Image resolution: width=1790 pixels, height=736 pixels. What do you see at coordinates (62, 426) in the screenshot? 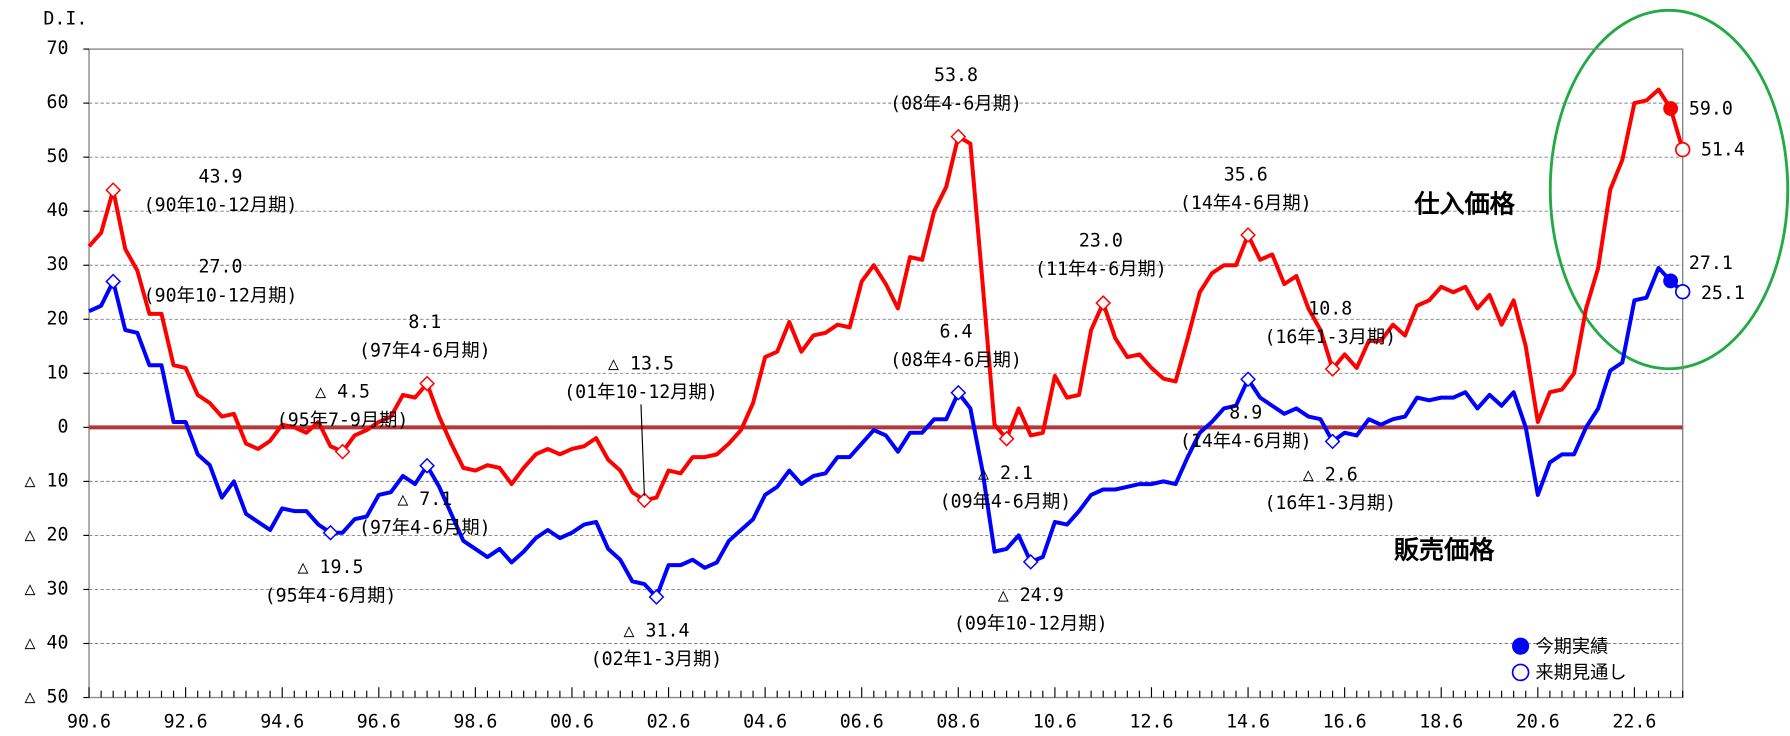
I see `y-tick-label: 0` at bounding box center [62, 426].